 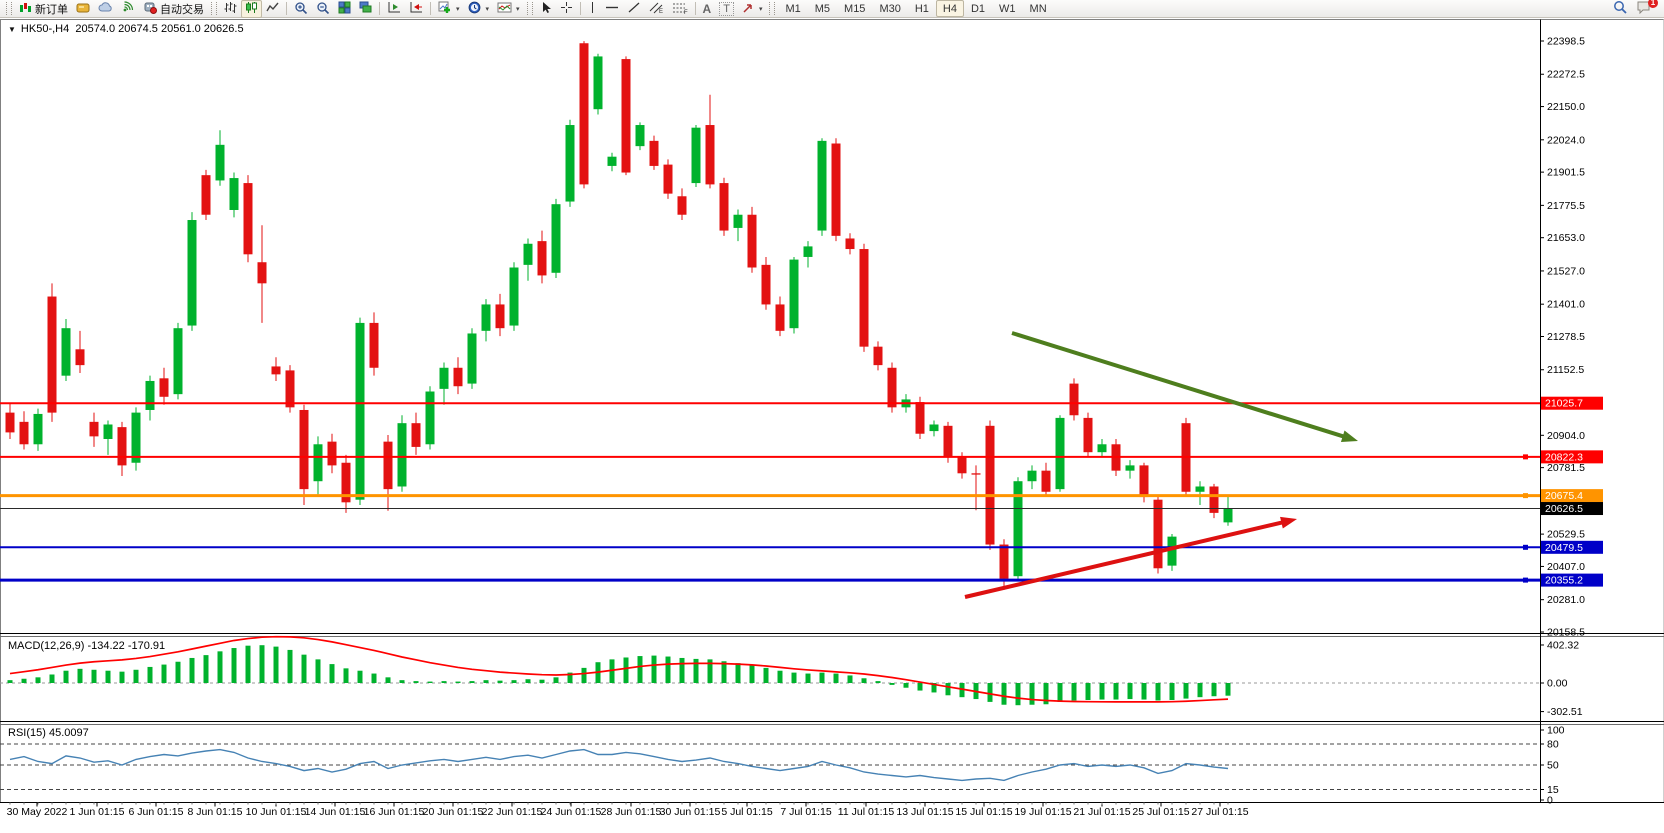 I want to click on chart-shift-button, so click(x=416, y=9).